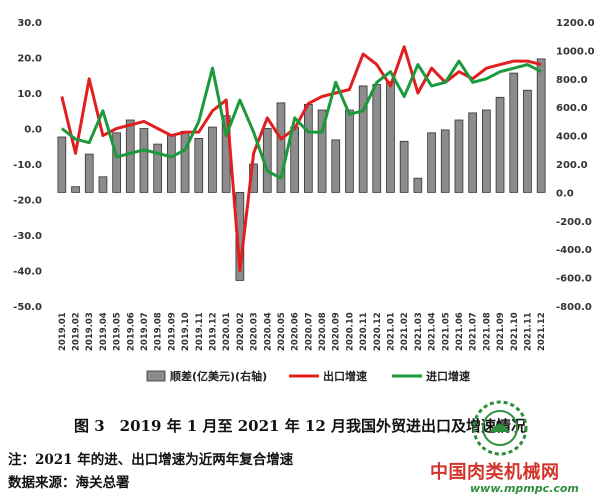 This screenshot has width=600, height=502. I want to click on left-tick-label: 30.0, so click(29, 23).